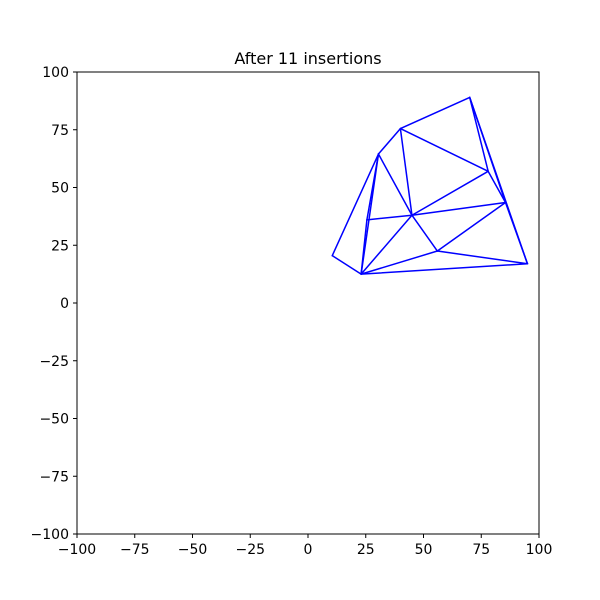  I want to click on edge-E-J, so click(516, 233).